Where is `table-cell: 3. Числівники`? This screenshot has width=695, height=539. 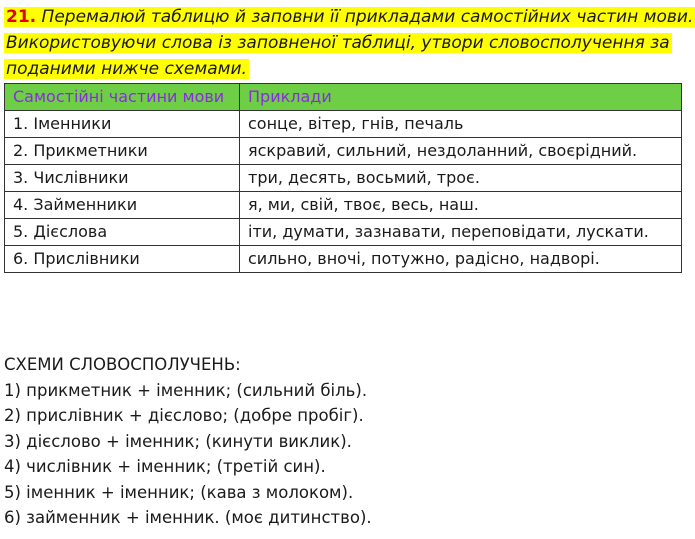 table-cell: 3. Числівники is located at coordinates (122, 178).